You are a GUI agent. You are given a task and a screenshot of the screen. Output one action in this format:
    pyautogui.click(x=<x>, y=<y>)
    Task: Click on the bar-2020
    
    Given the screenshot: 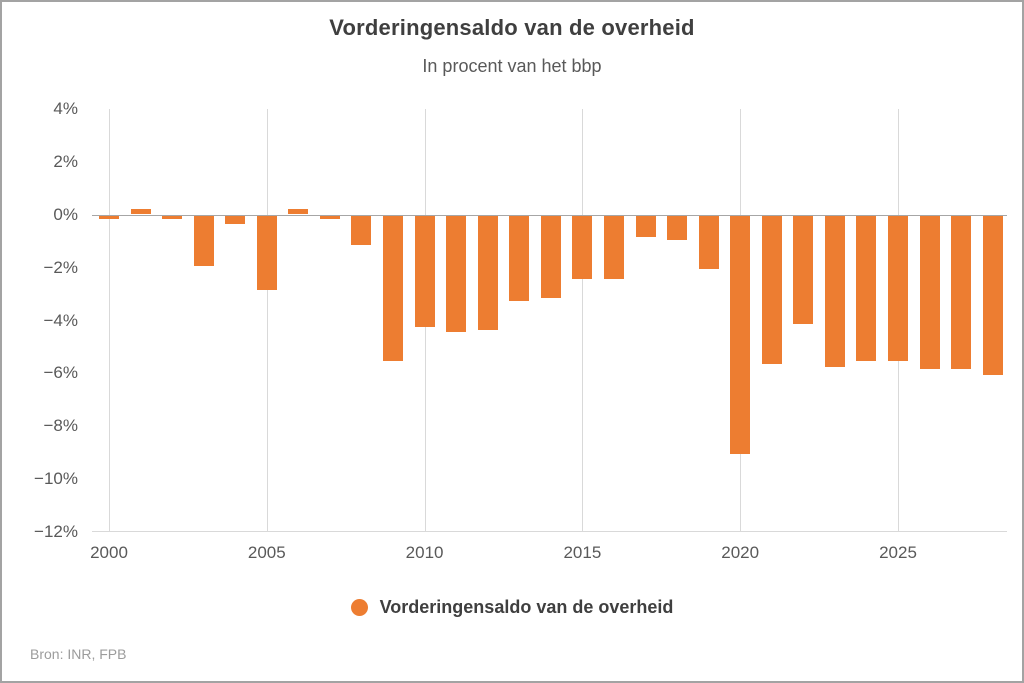 What is the action you would take?
    pyautogui.click(x=740, y=335)
    